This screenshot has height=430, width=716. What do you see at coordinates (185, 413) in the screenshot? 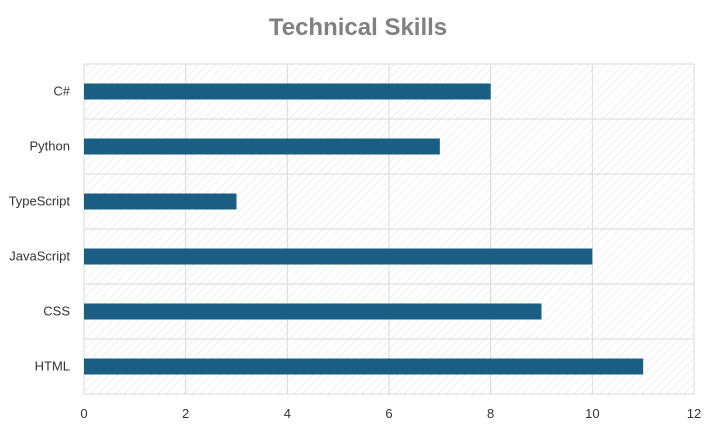
I see `x-tick-label: 2` at bounding box center [185, 413].